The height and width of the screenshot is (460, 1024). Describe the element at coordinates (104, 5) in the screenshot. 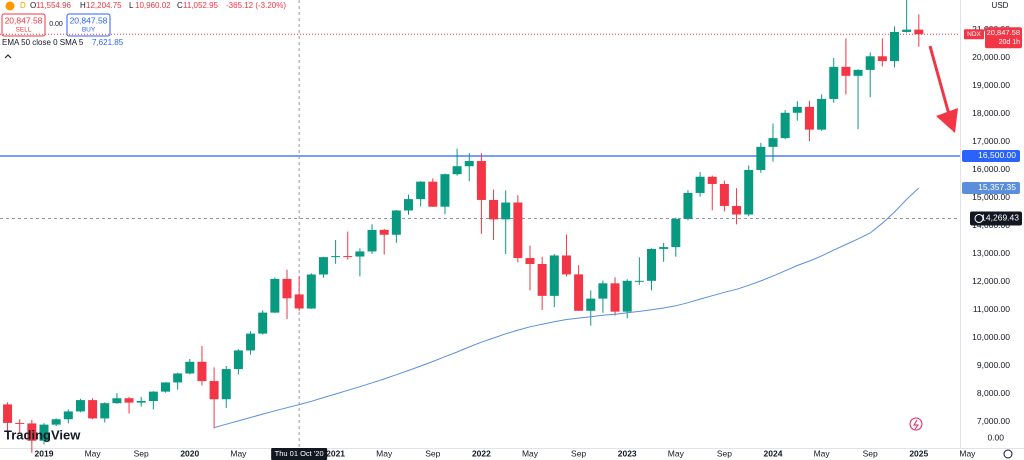

I see `ohlc-value: 12,204.75` at that location.